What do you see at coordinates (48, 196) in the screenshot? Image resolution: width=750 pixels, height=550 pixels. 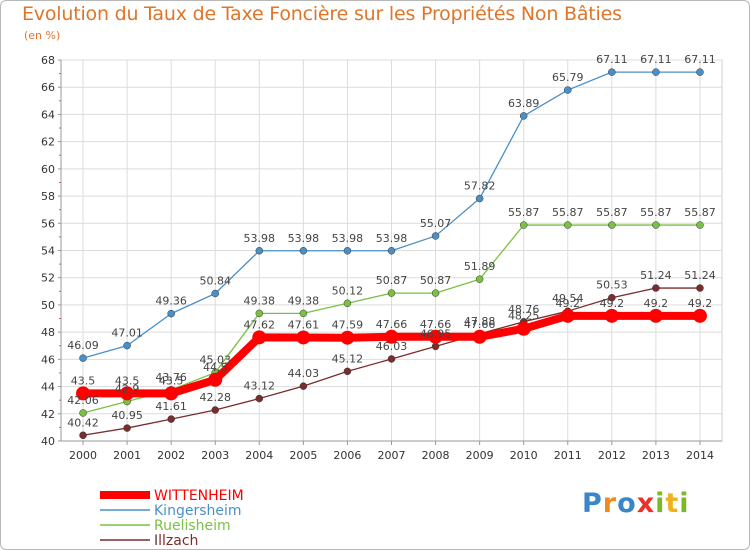 I see `y-tick-label: 58` at bounding box center [48, 196].